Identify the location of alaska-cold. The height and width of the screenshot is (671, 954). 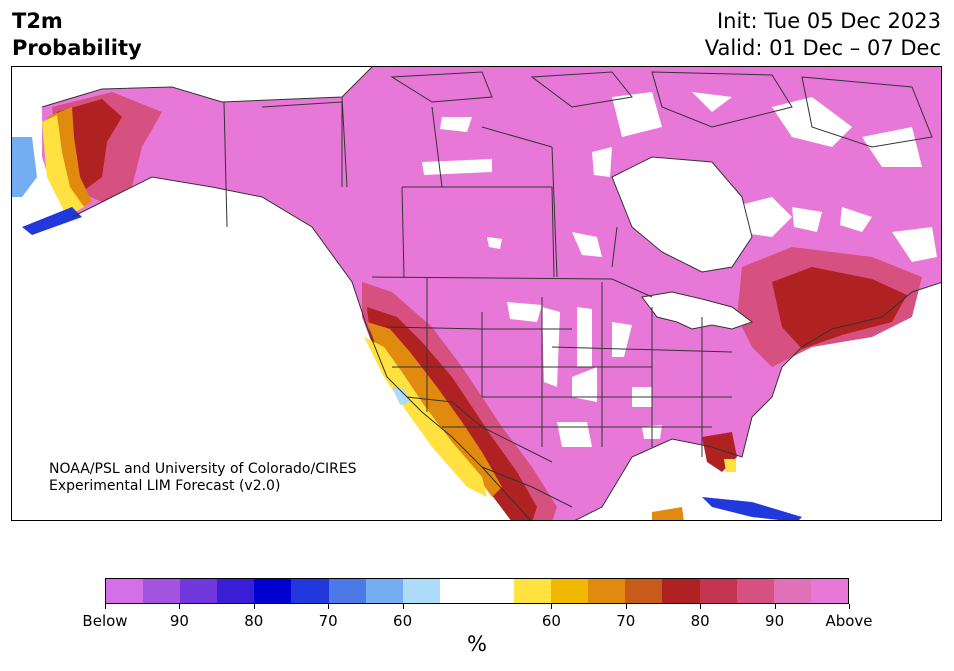
(24, 167).